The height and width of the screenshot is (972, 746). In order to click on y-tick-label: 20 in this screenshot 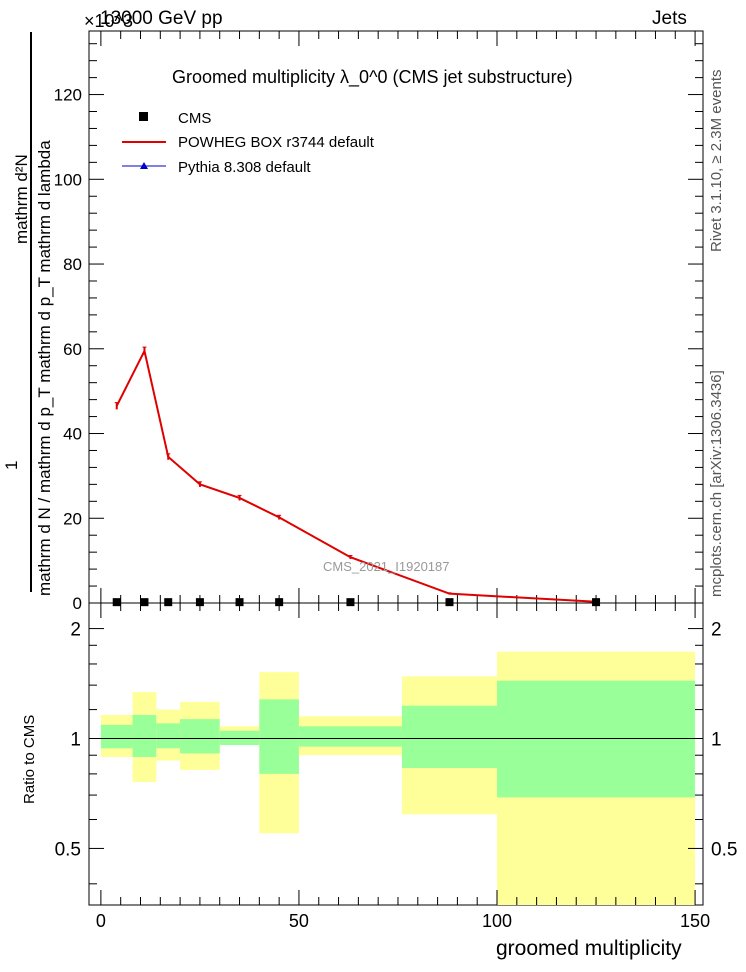, I will do `click(72, 518)`.